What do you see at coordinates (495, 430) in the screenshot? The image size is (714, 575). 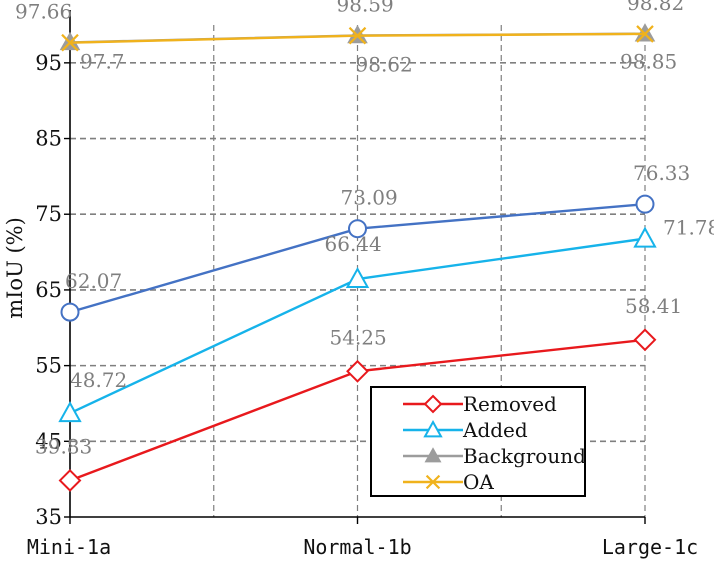 I see `legend-label-1: Added` at bounding box center [495, 430].